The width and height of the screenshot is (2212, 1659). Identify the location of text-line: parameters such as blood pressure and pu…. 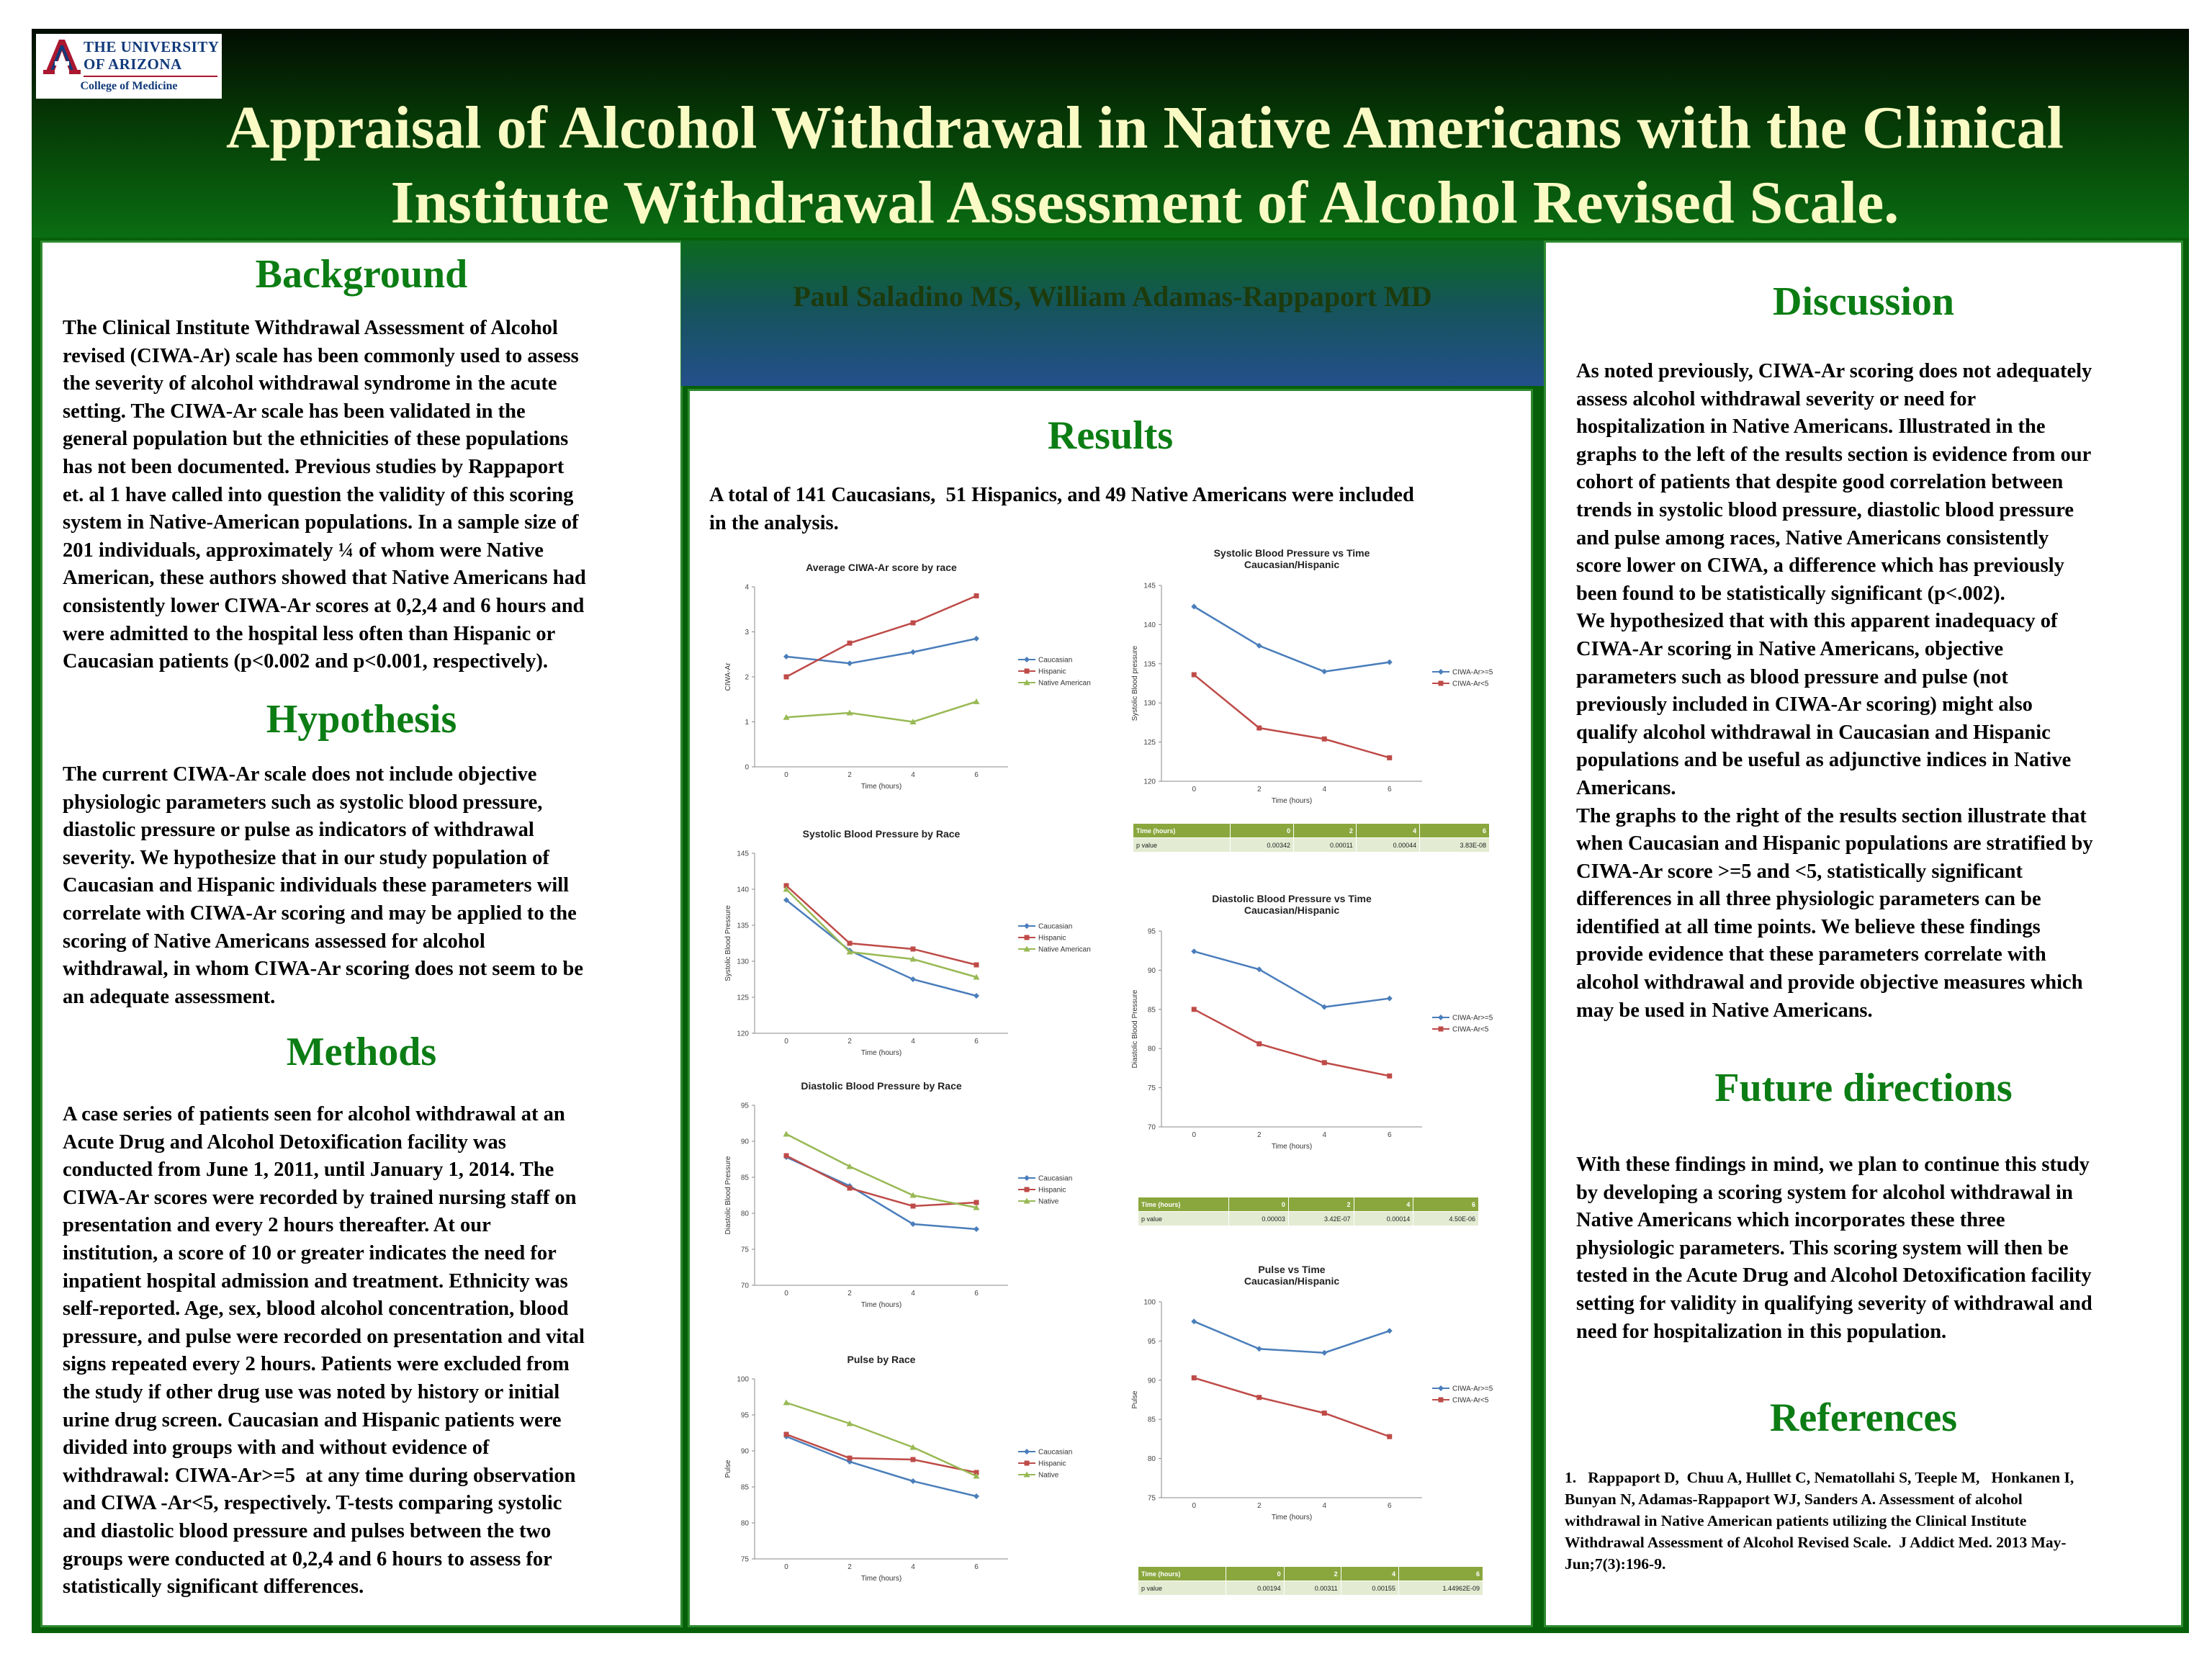
(1792, 676).